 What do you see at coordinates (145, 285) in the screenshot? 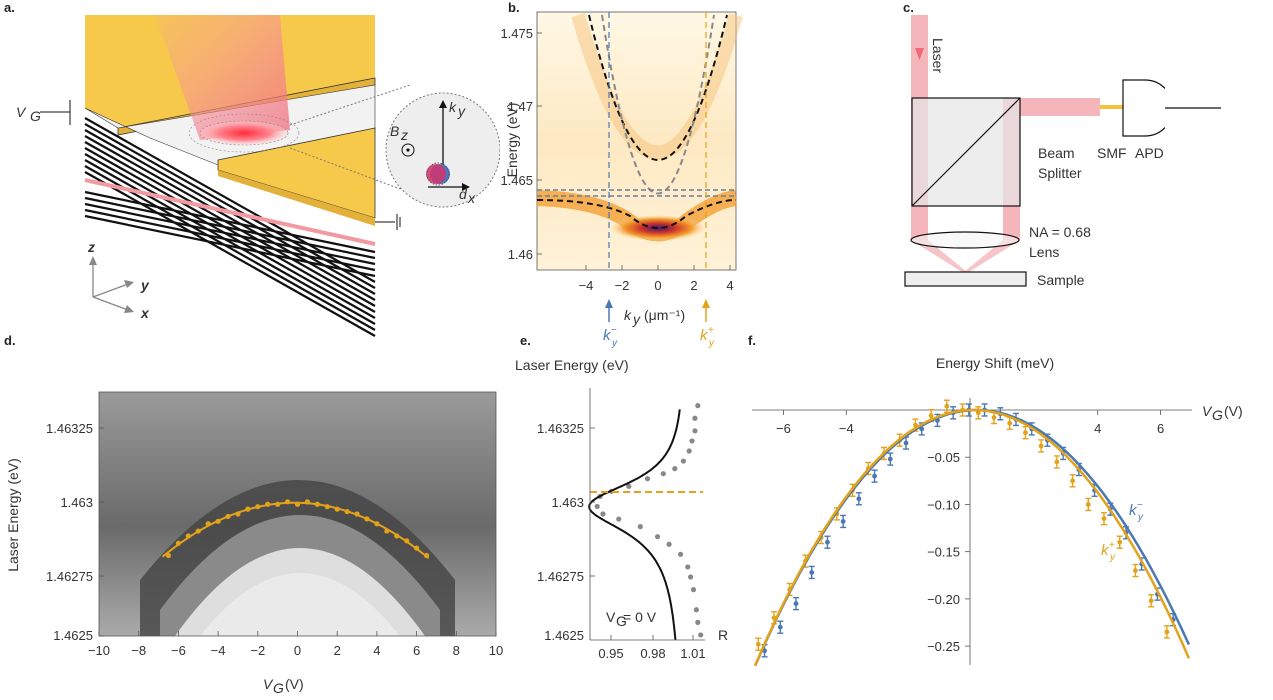
I see `axis-y-label: y` at bounding box center [145, 285].